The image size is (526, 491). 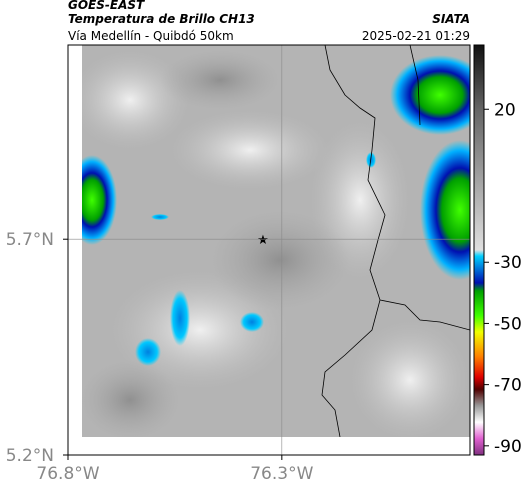 I want to click on colorbar-tick-label: -50, so click(x=508, y=324).